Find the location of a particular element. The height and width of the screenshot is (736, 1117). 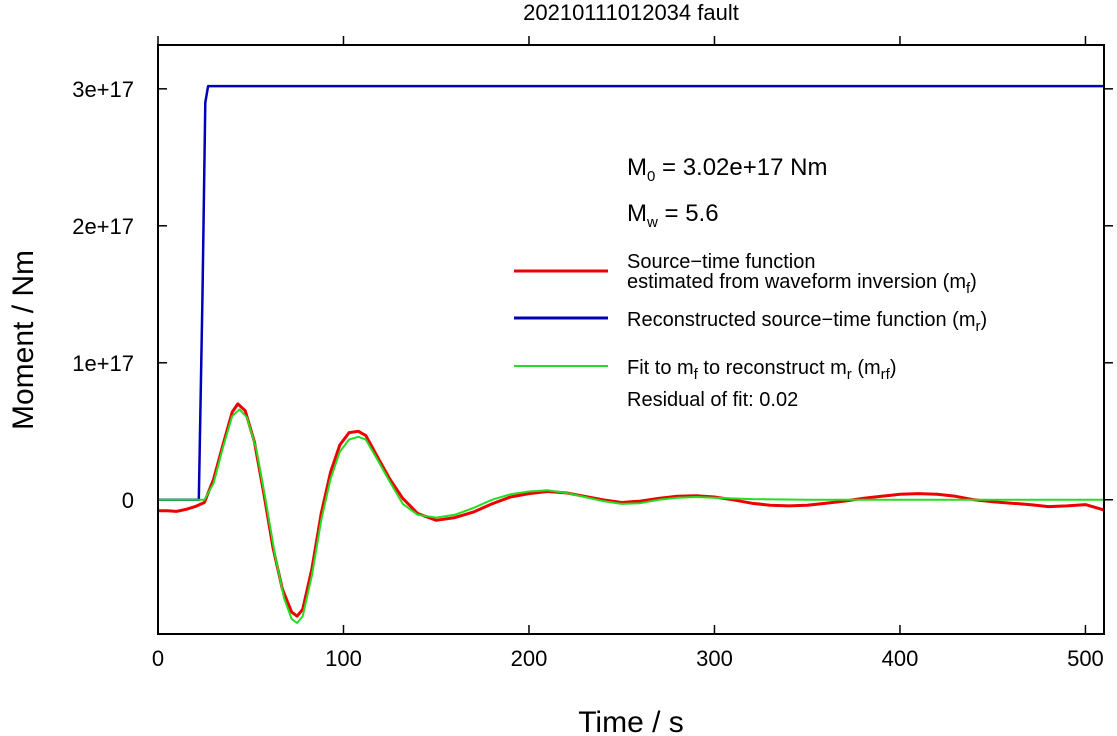

y-axis-label: Moment / Nm is located at coordinates (23, 340).